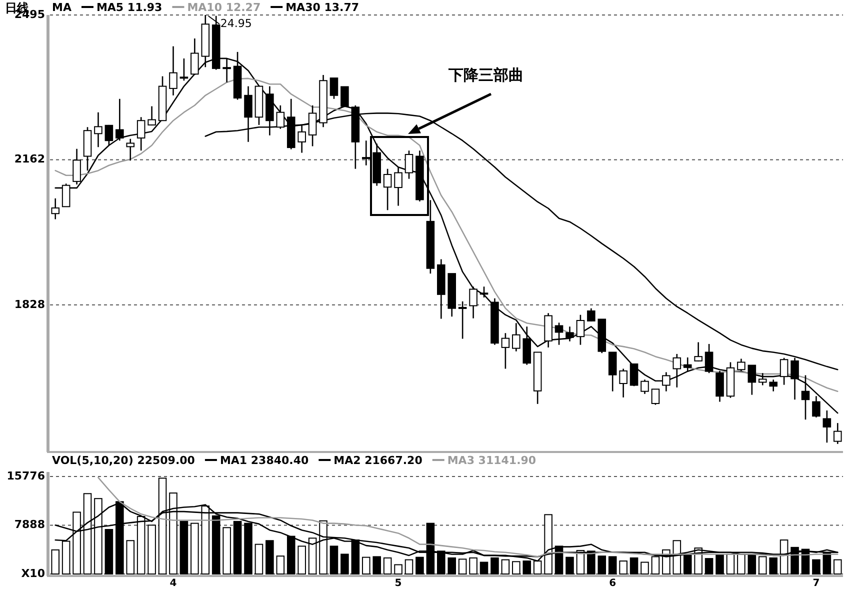  I want to click on x-tick-label: 5, so click(398, 583).